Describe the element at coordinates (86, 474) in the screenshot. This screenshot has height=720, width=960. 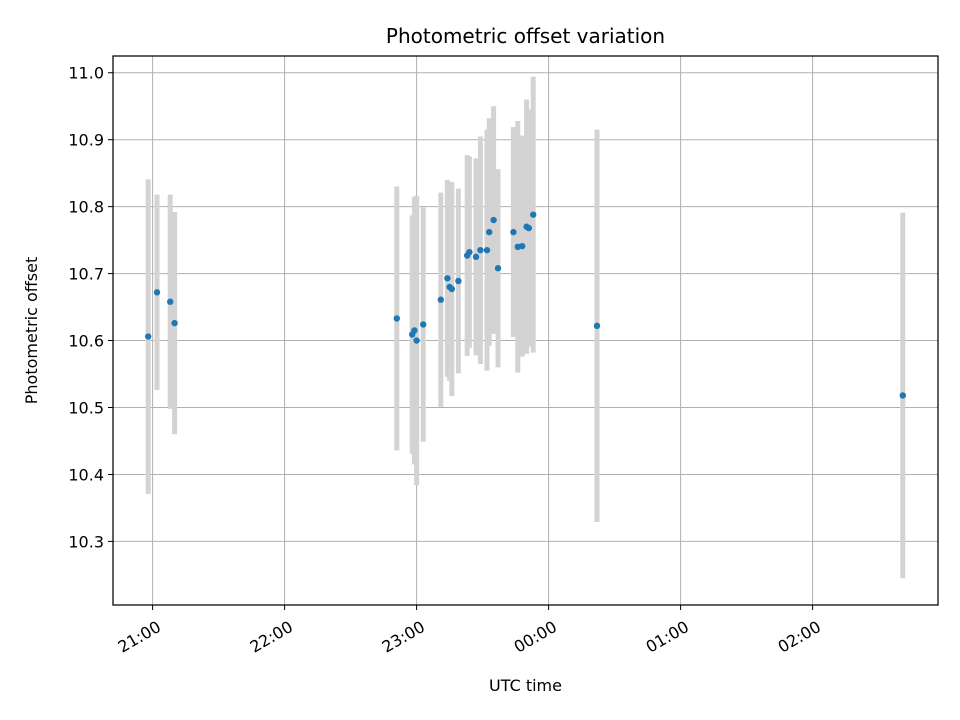
I see `y-tick-label: 10.4` at that location.